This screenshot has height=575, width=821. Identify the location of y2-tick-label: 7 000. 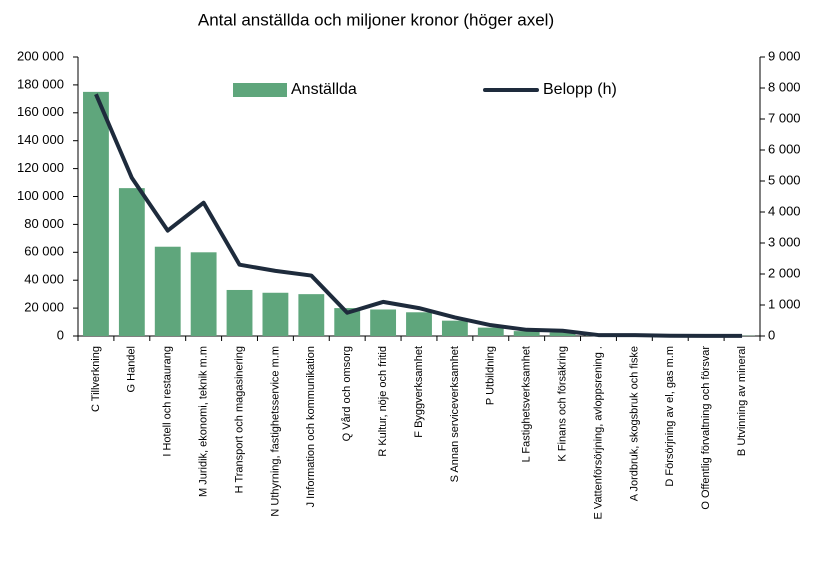
(784, 117).